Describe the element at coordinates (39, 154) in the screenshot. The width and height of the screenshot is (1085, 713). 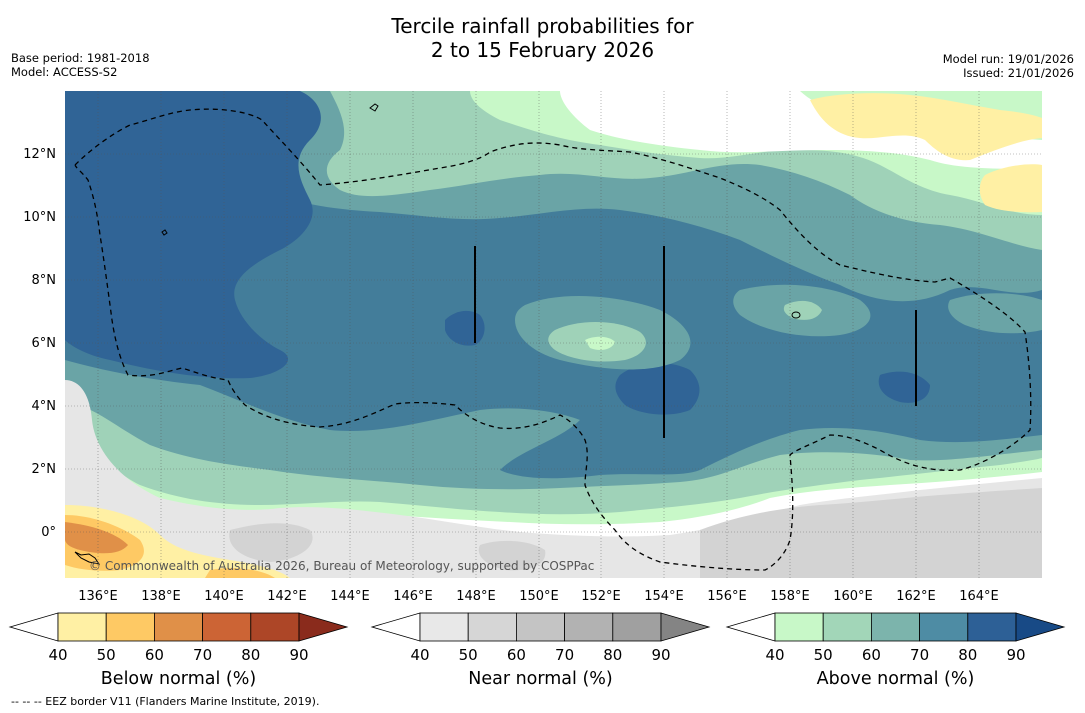
I see `lat-label: 12°N` at that location.